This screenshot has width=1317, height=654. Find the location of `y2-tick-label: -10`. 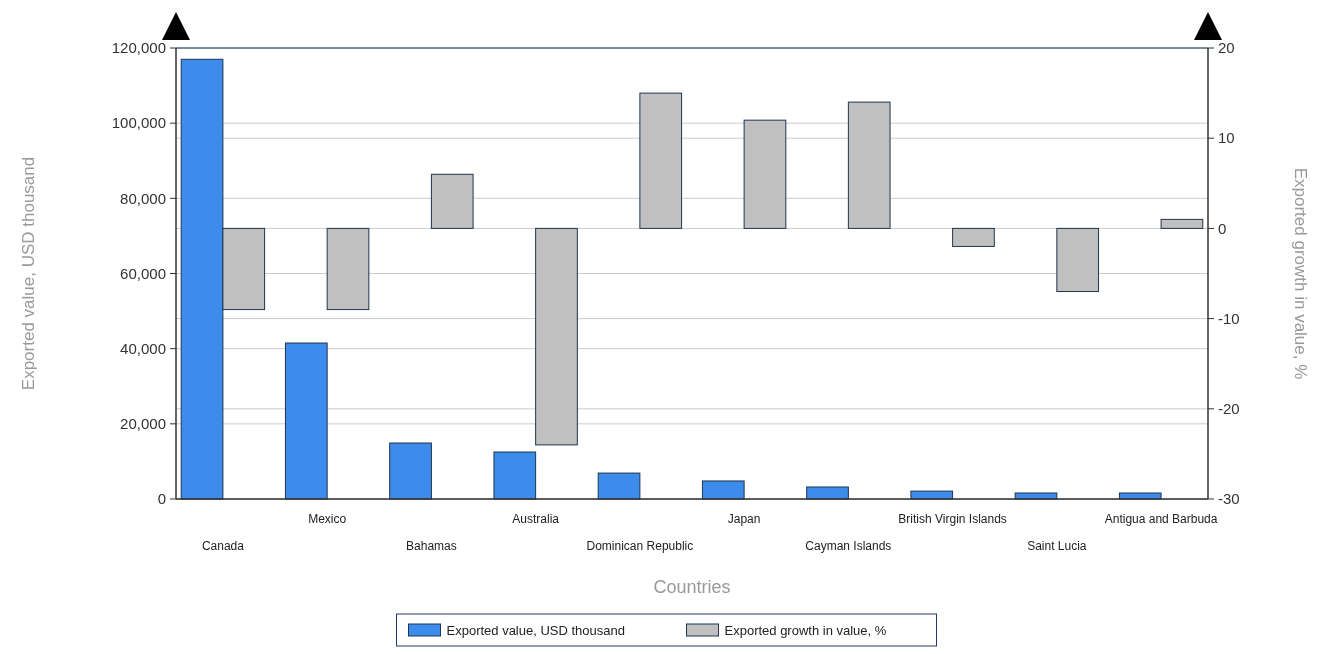

y2-tick-label: -10 is located at coordinates (1229, 318).